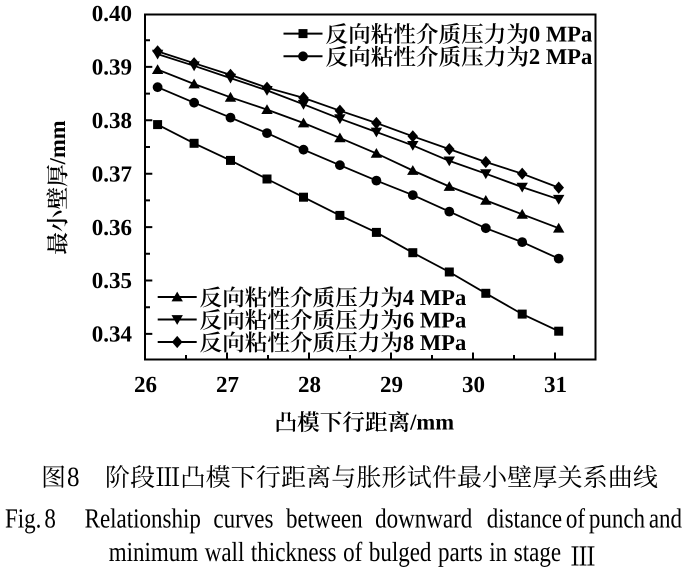  What do you see at coordinates (227, 384) in the screenshot?
I see `svg-text: 27` at bounding box center [227, 384].